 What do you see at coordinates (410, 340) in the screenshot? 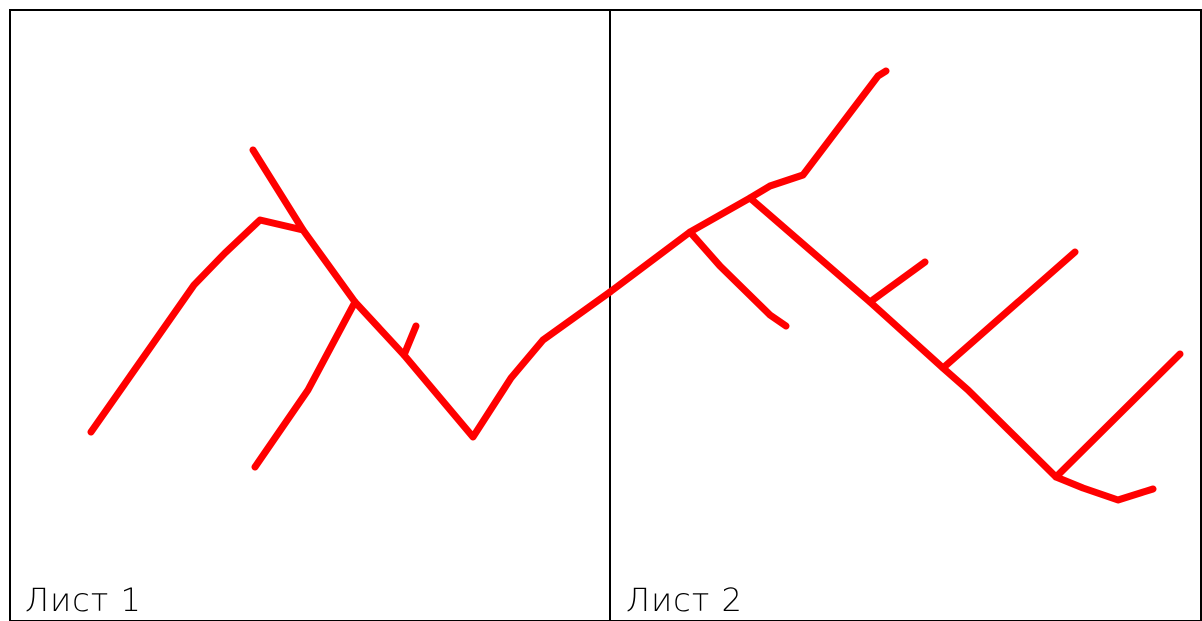
I see `line-short-spur` at bounding box center [410, 340].